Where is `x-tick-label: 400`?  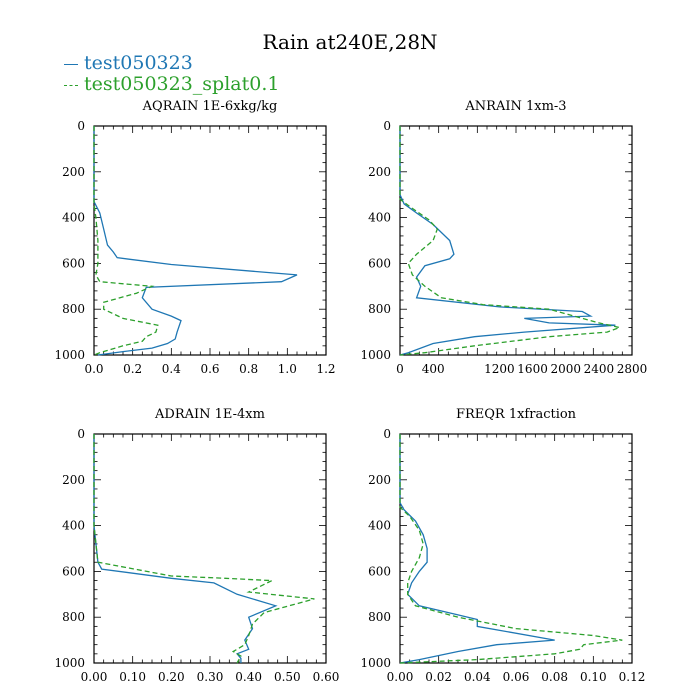
x-tick-label: 400 is located at coordinates (433, 369).